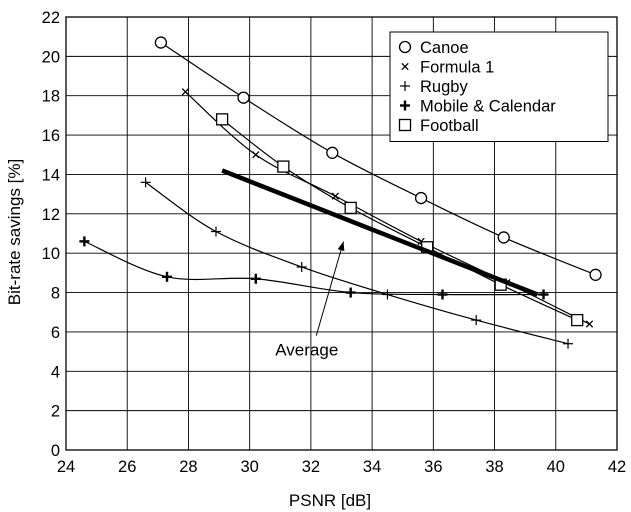 This screenshot has height=512, width=631. Describe the element at coordinates (66, 467) in the screenshot. I see `x-tick-label: 24` at that location.